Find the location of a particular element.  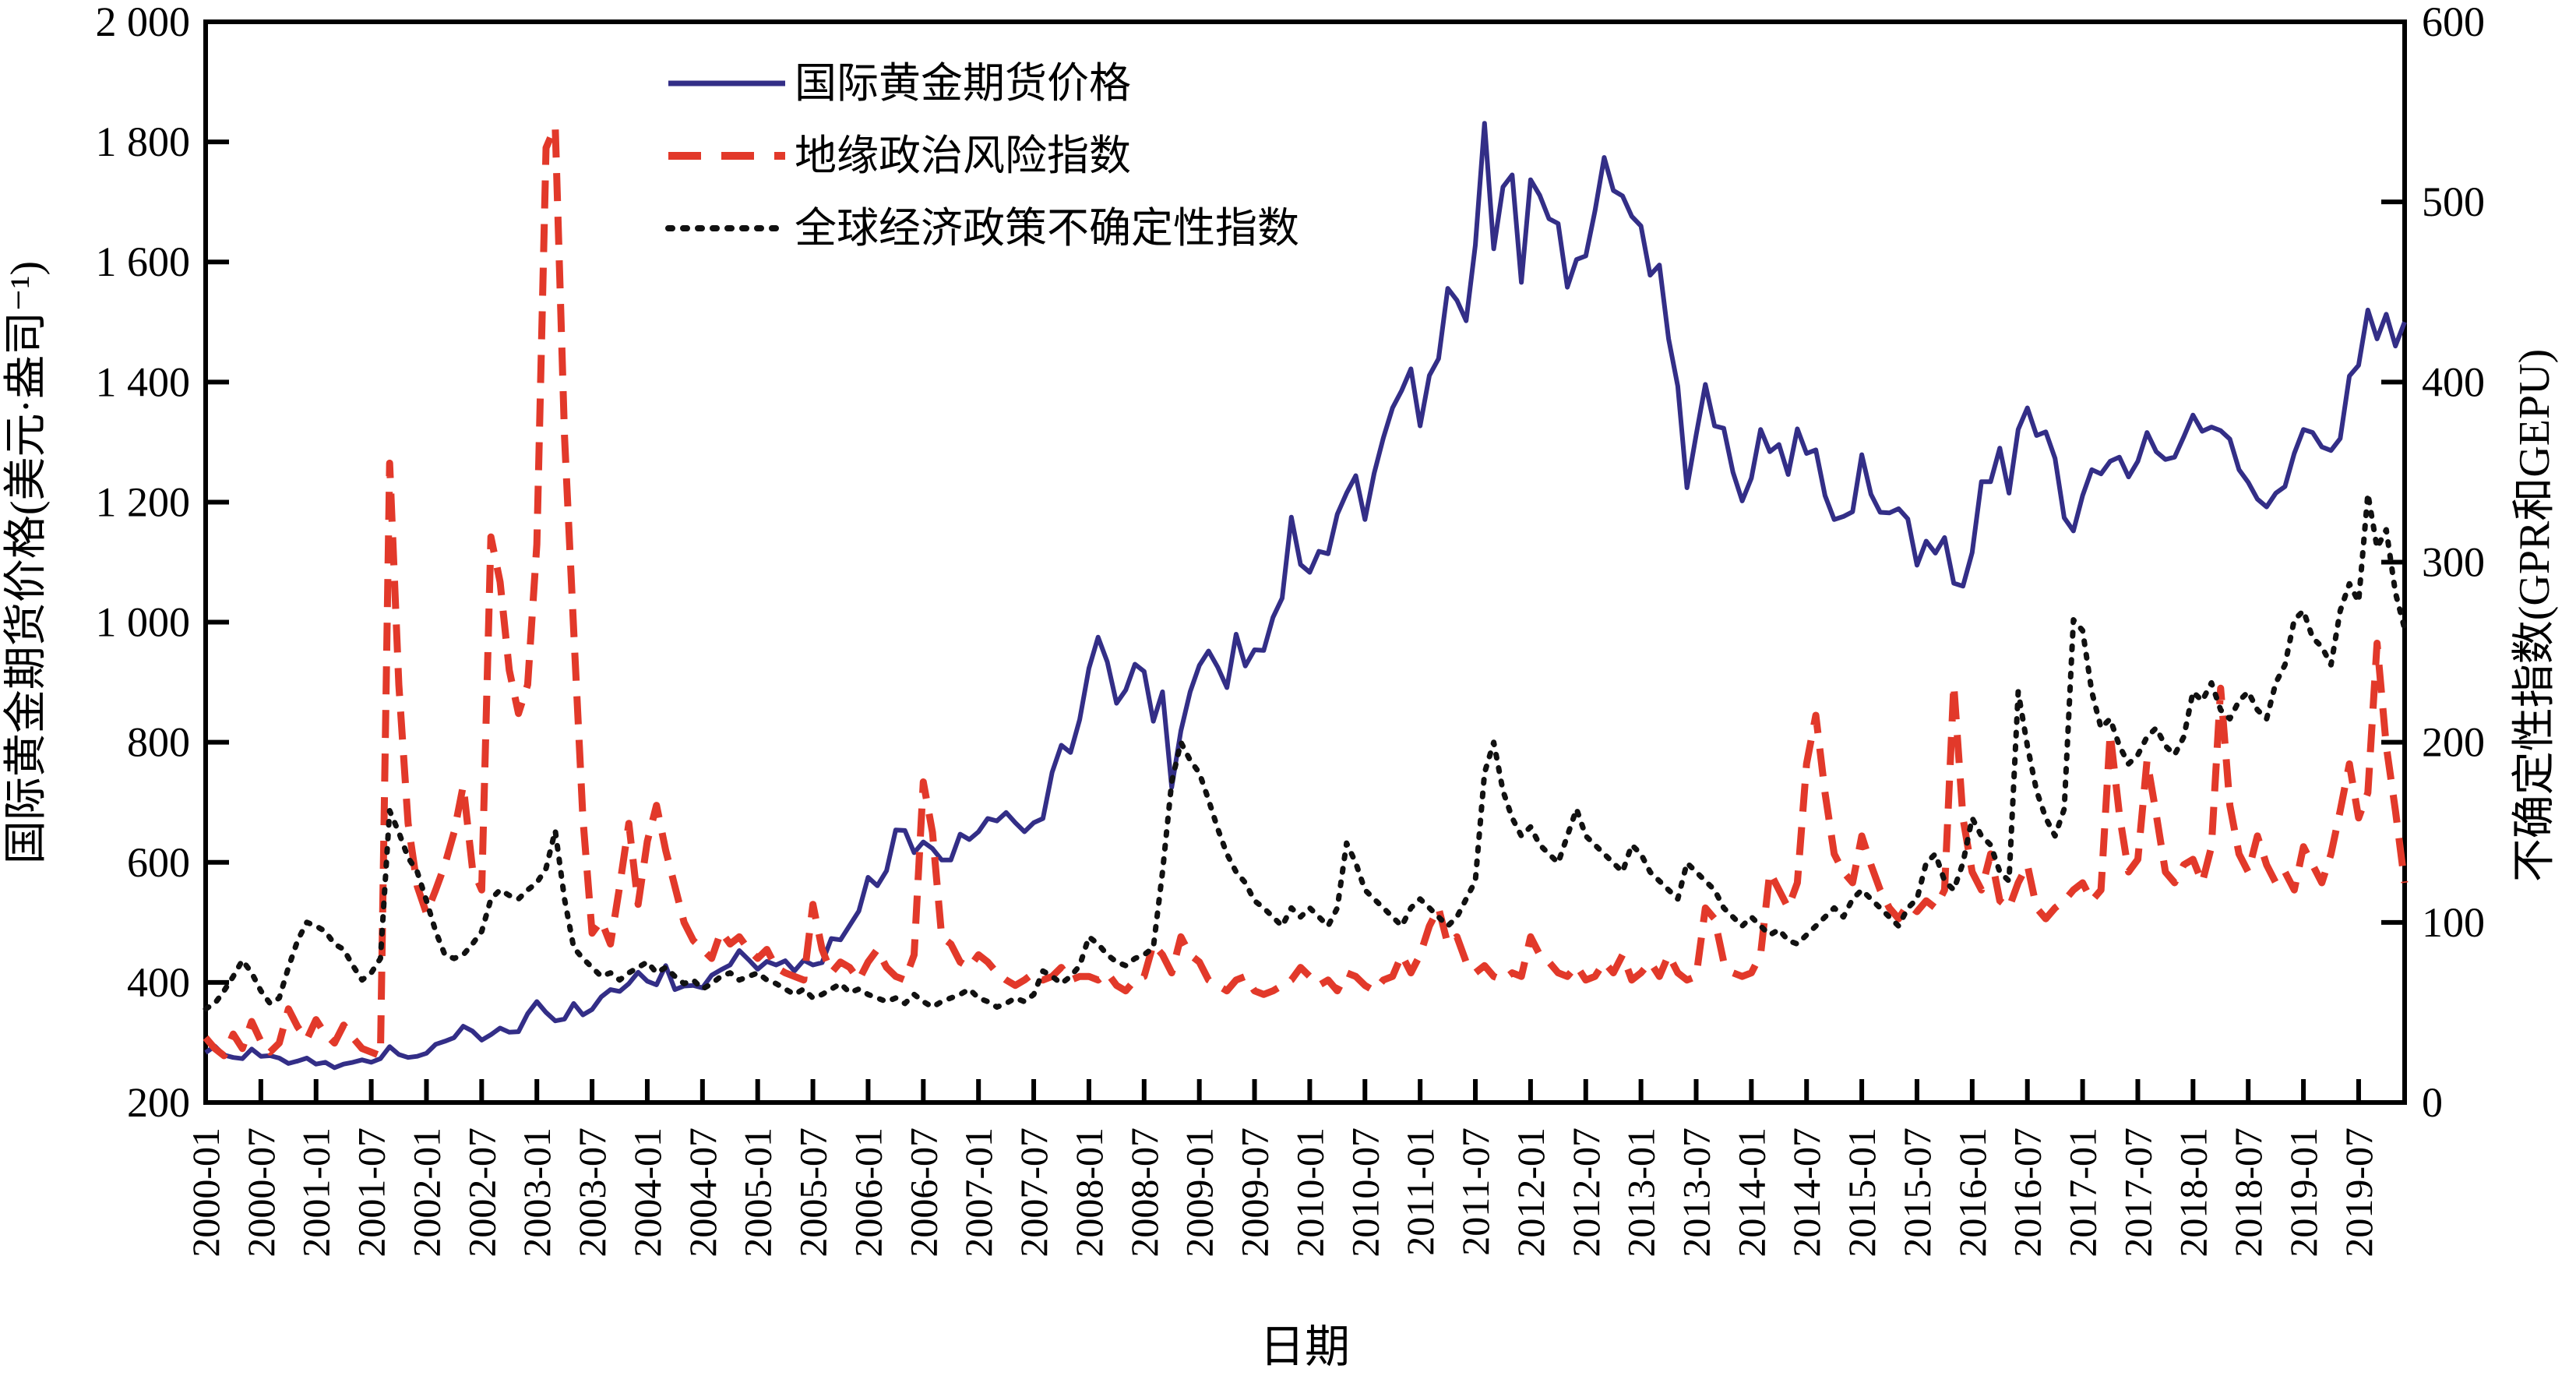

y-left-tick-label: 600 is located at coordinates (158, 862).